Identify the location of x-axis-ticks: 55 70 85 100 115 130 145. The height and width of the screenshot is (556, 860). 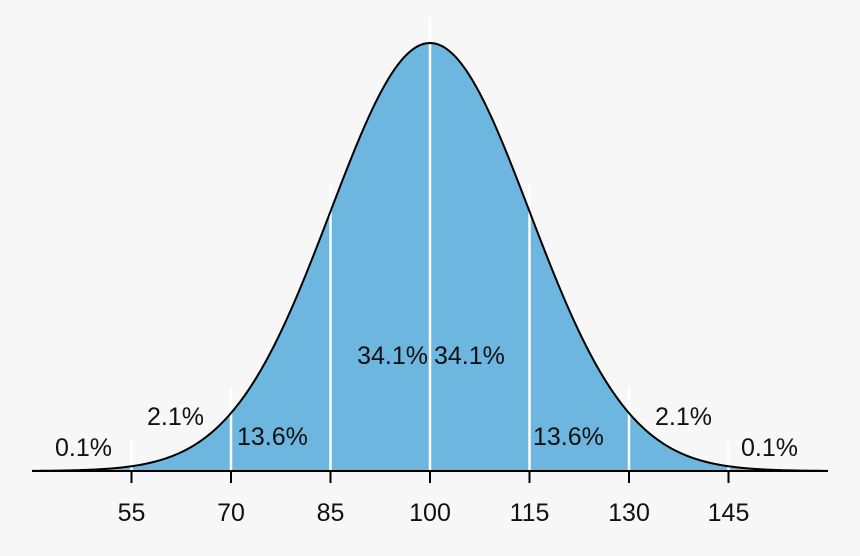
(434, 499).